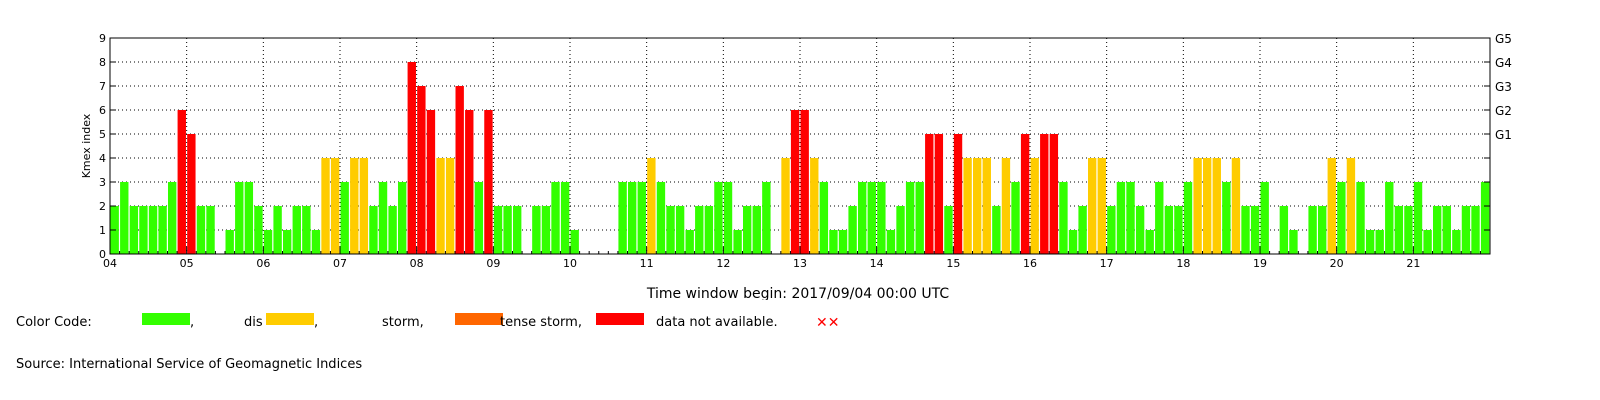  Describe the element at coordinates (102, 86) in the screenshot. I see `y-tick-label: 7` at that location.